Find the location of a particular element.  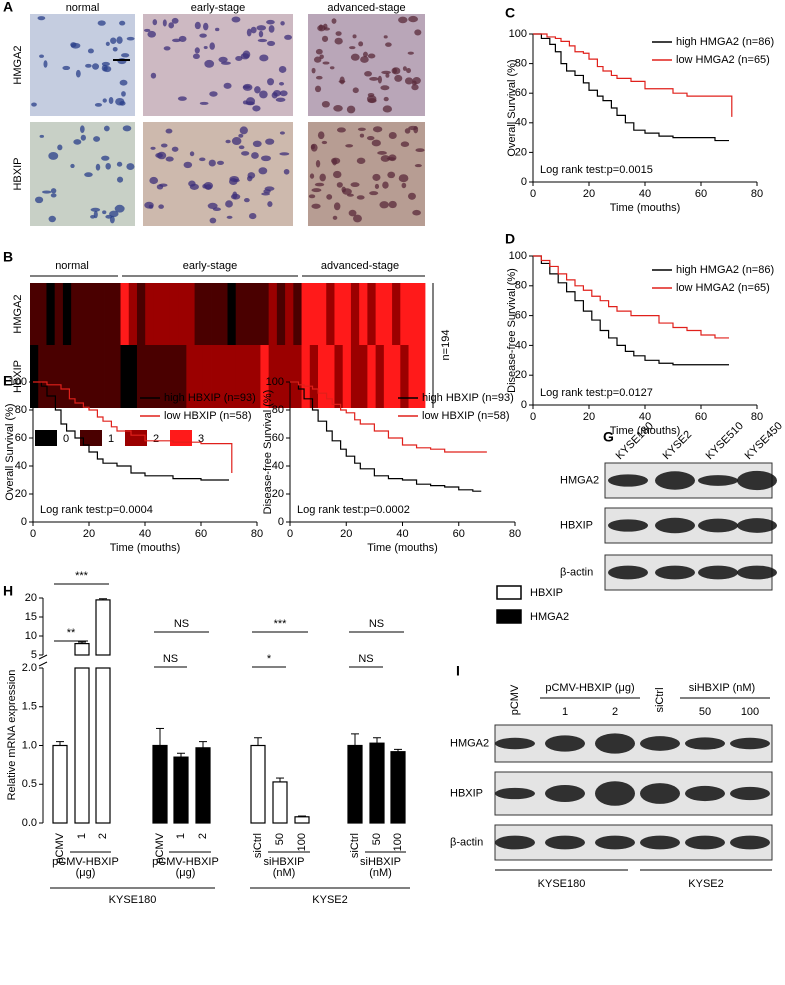

x-tick-label: 20 is located at coordinates (346, 534).